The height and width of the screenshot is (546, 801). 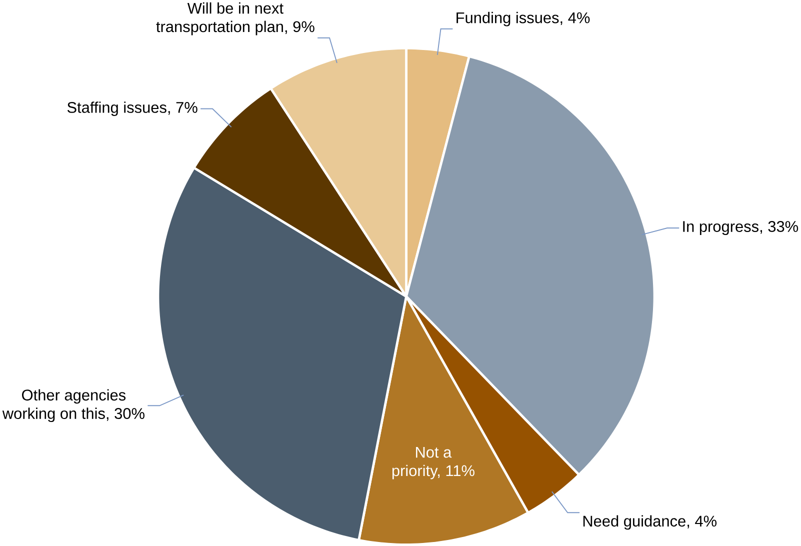 I want to click on slice-label: Not a priority, 11%, so click(x=433, y=463).